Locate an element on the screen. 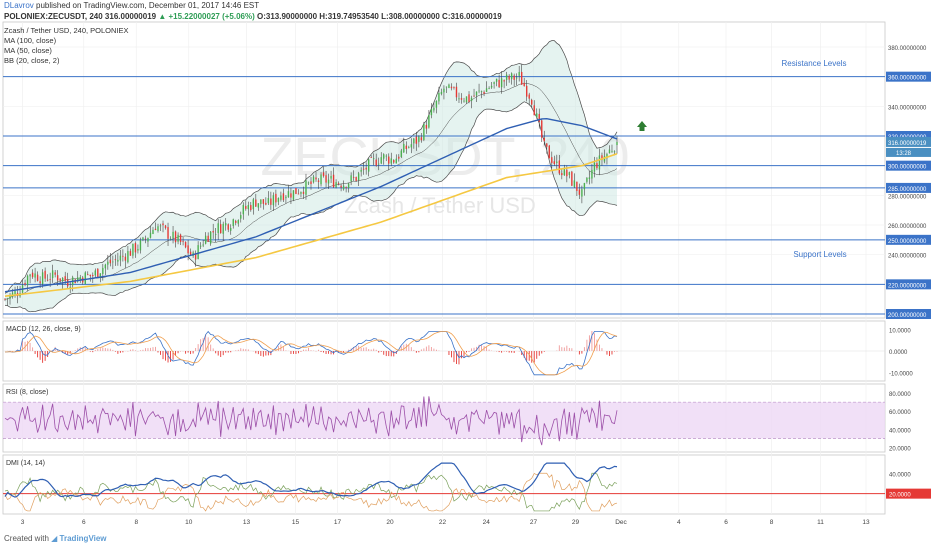 The width and height of the screenshot is (932, 550). legend-ma50: MA (50, close) is located at coordinates (28, 50).